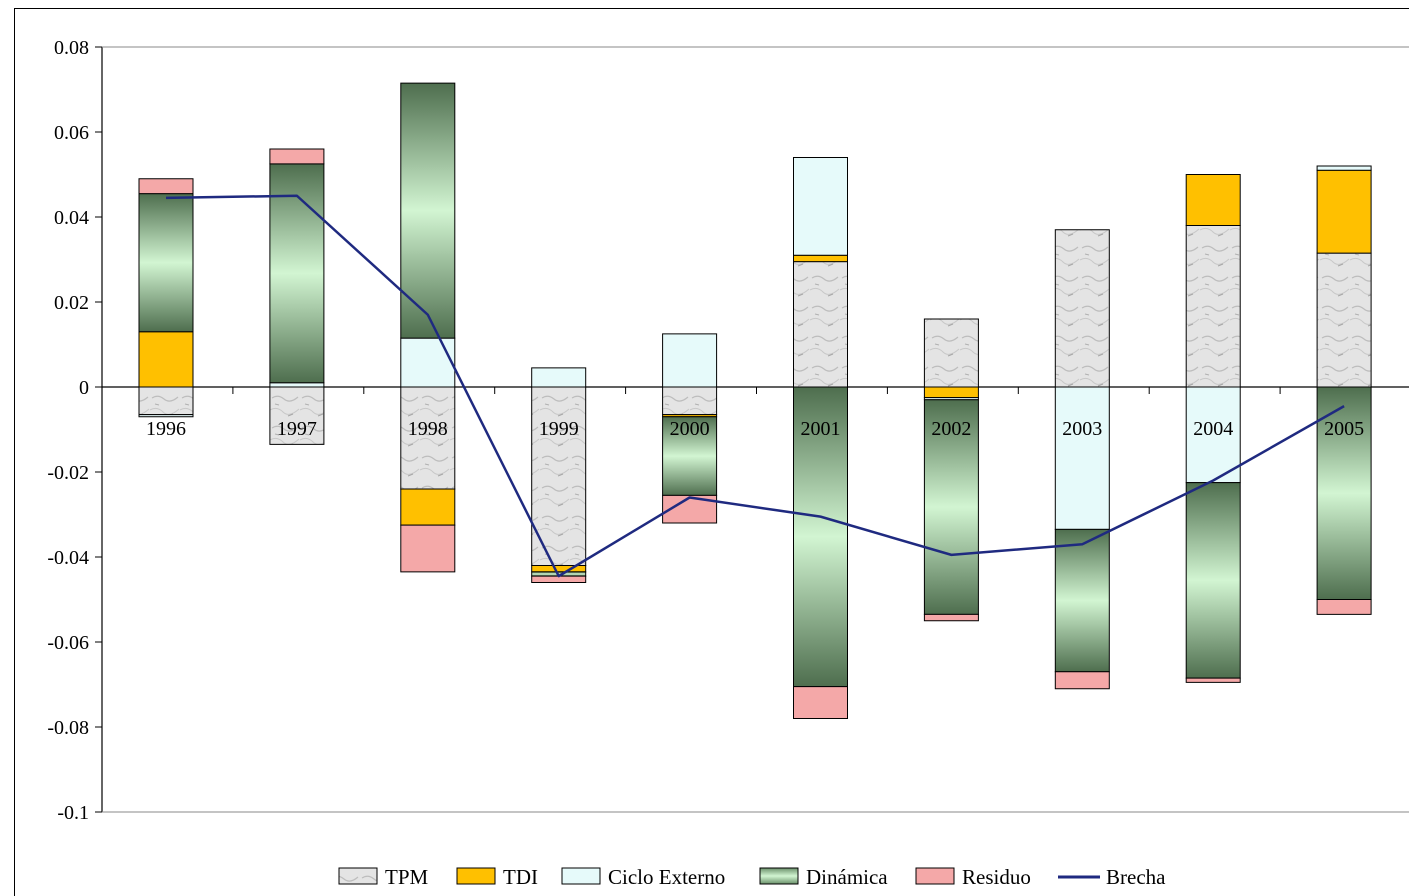 Image resolution: width=1409 pixels, height=896 pixels. What do you see at coordinates (73, 813) in the screenshot?
I see `y-tick-label: -0.1` at bounding box center [73, 813].